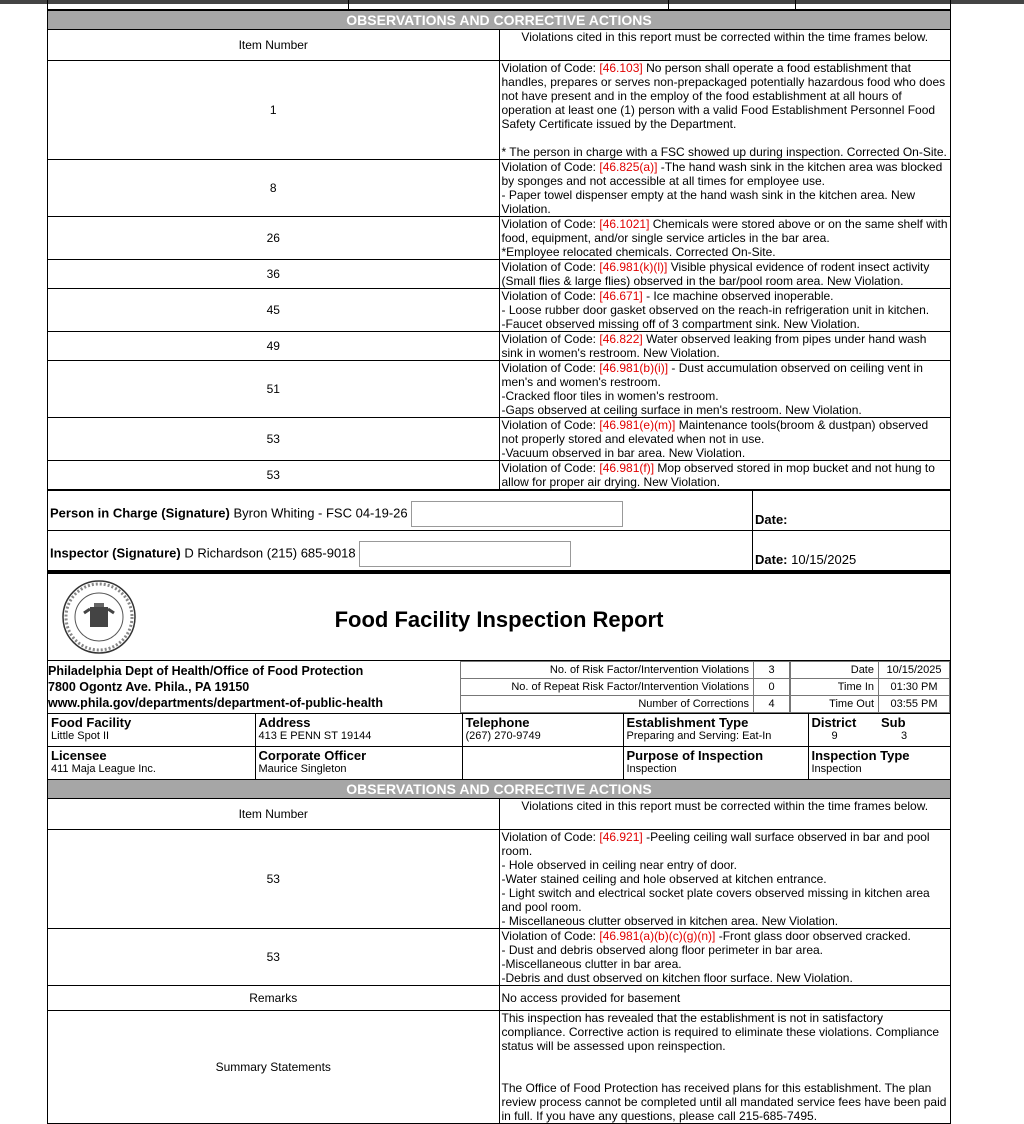  Describe the element at coordinates (914, 730) in the screenshot. I see `field: Sub 3` at that location.